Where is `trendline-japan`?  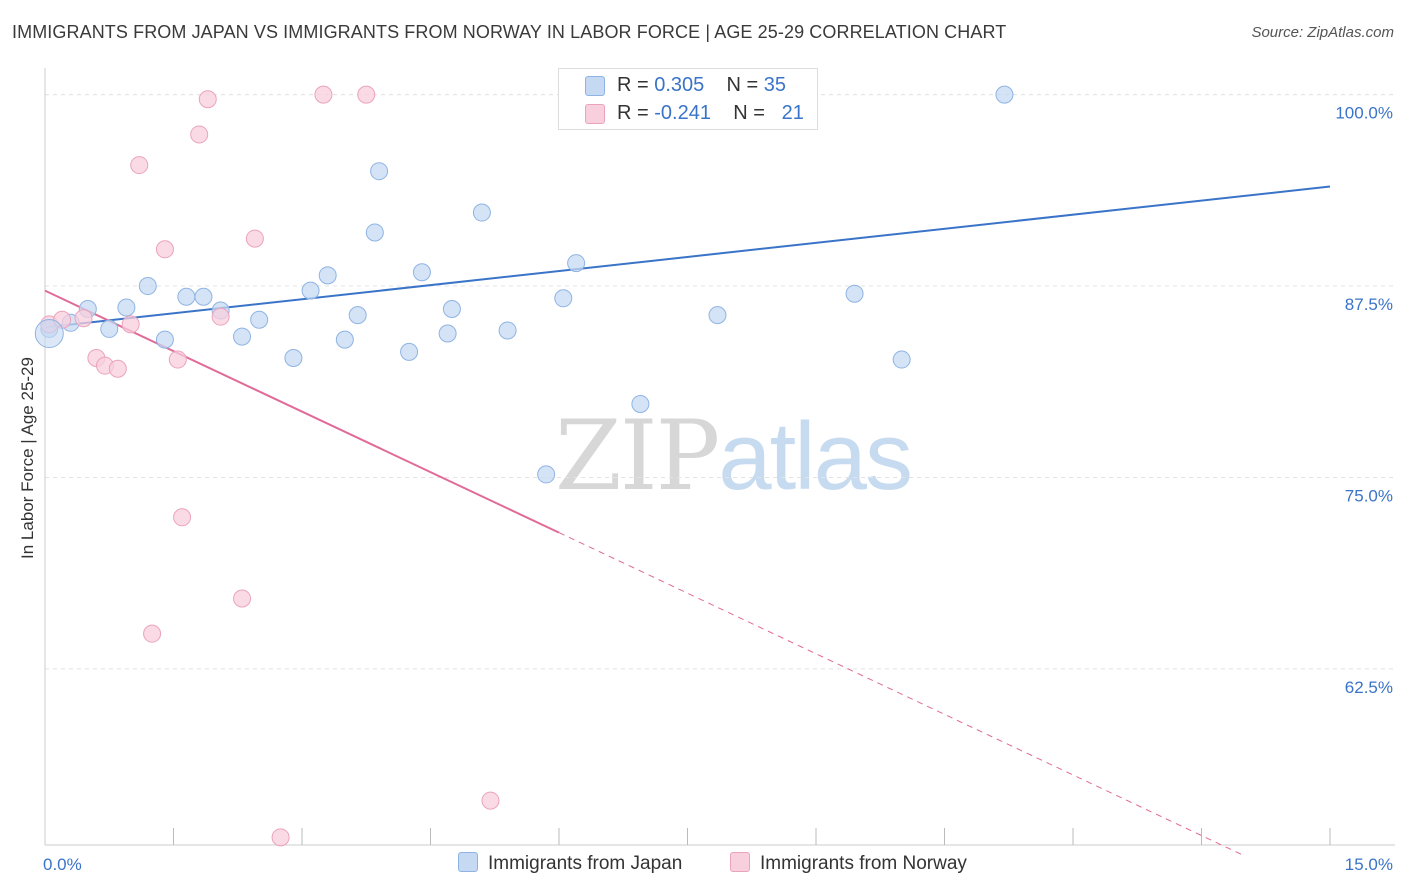
trendline-japan is located at coordinates (687, 257).